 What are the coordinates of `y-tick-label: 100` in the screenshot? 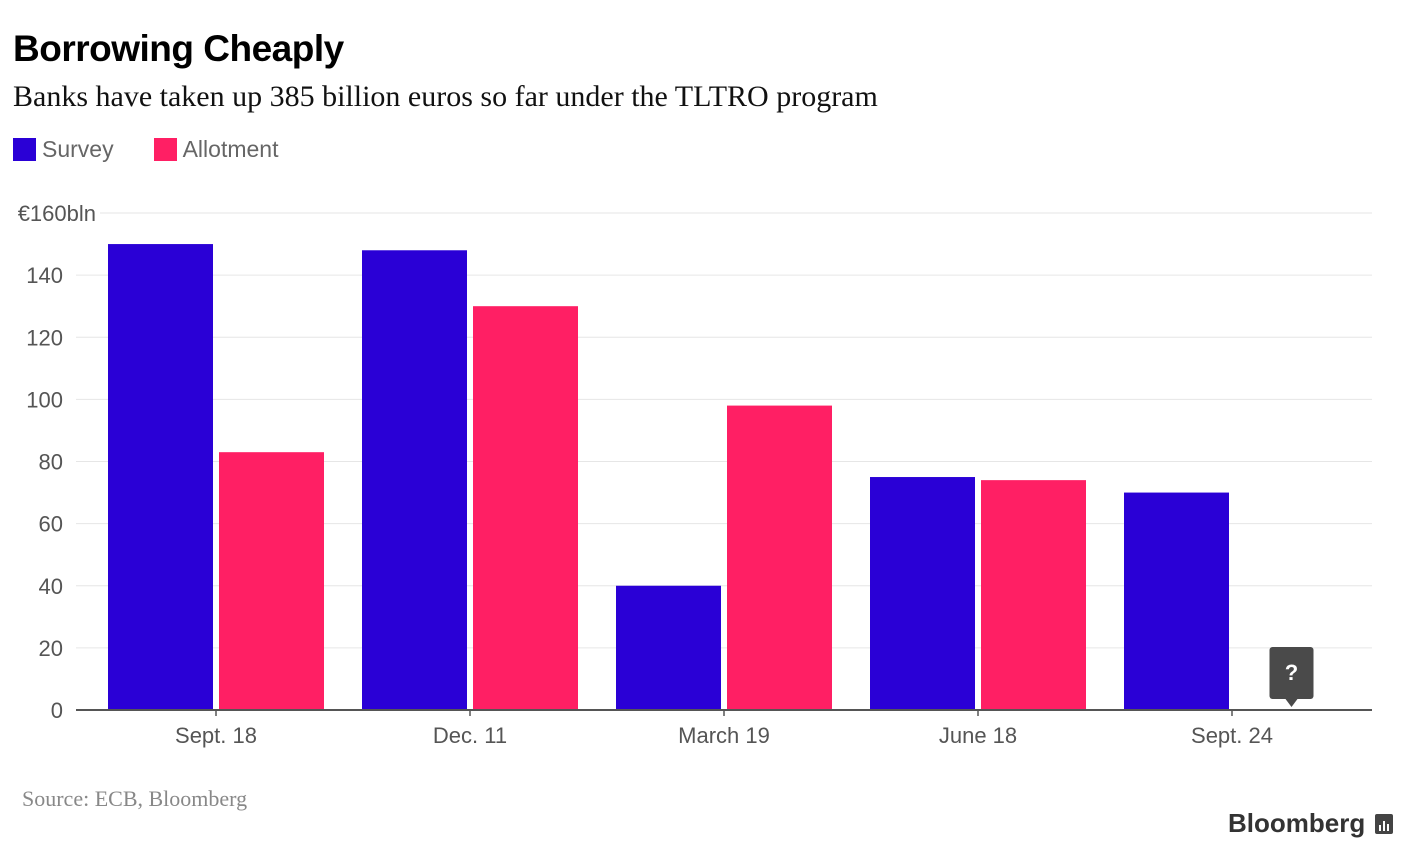 It's located at (44, 399).